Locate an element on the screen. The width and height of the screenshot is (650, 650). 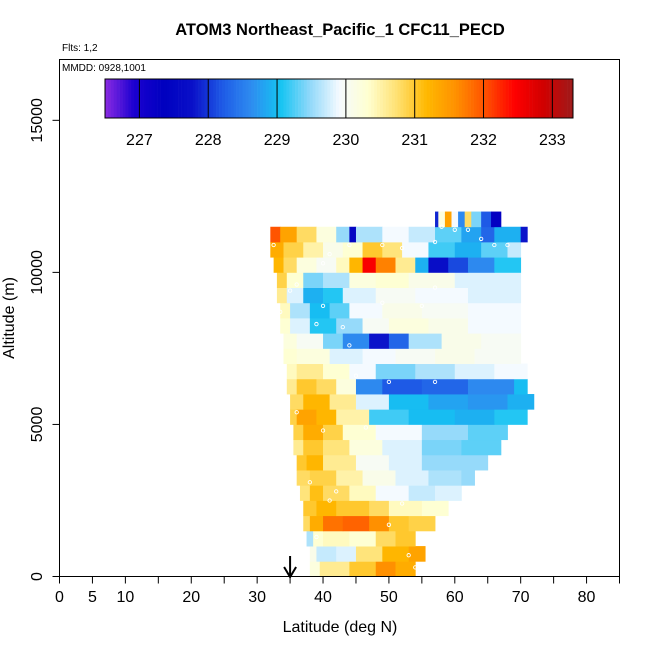
y-axis-label: Altitude (m) is located at coordinates (9, 318).